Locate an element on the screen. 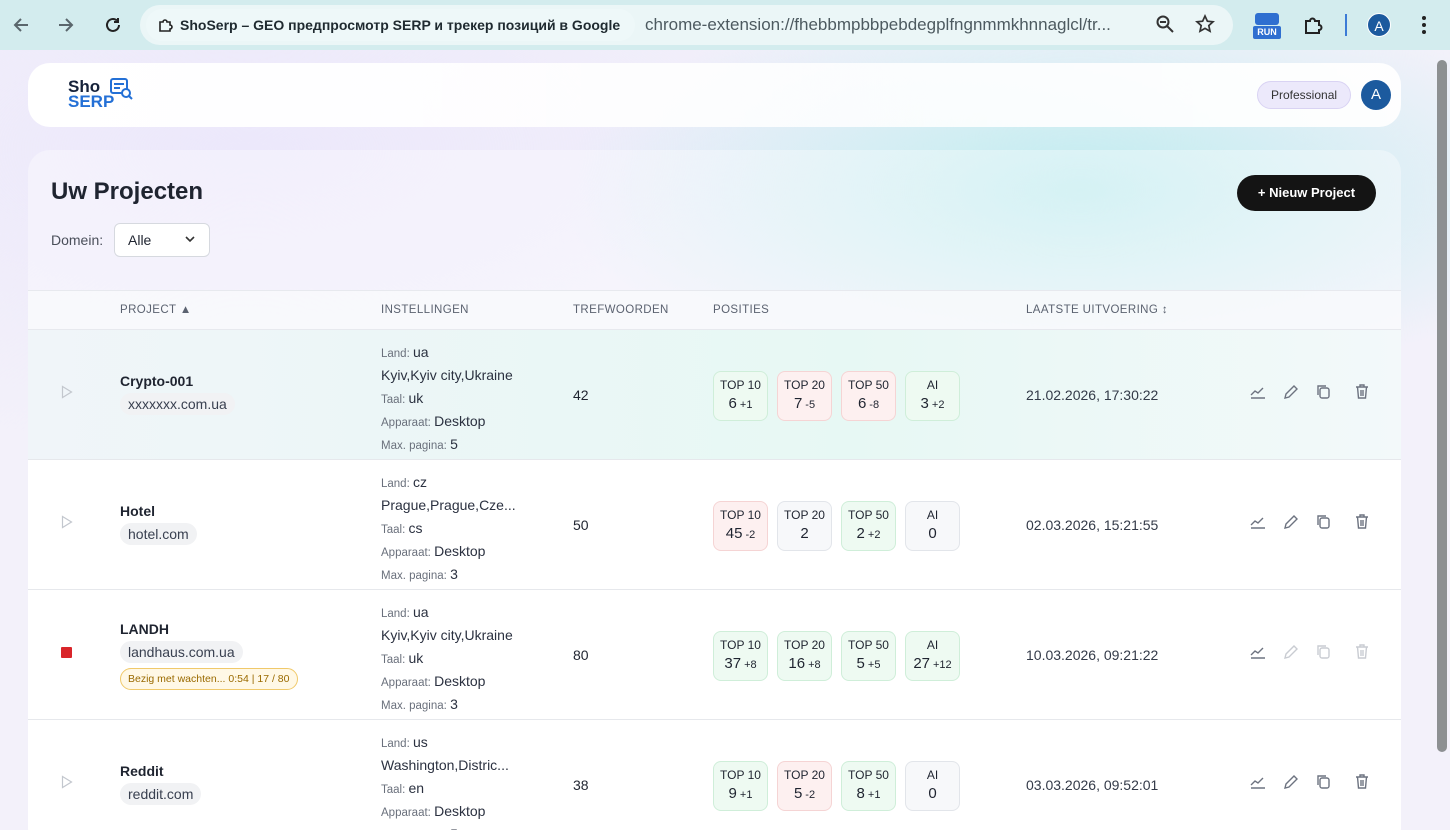 The height and width of the screenshot is (830, 1450). setting-value: Desktop is located at coordinates (460, 421).